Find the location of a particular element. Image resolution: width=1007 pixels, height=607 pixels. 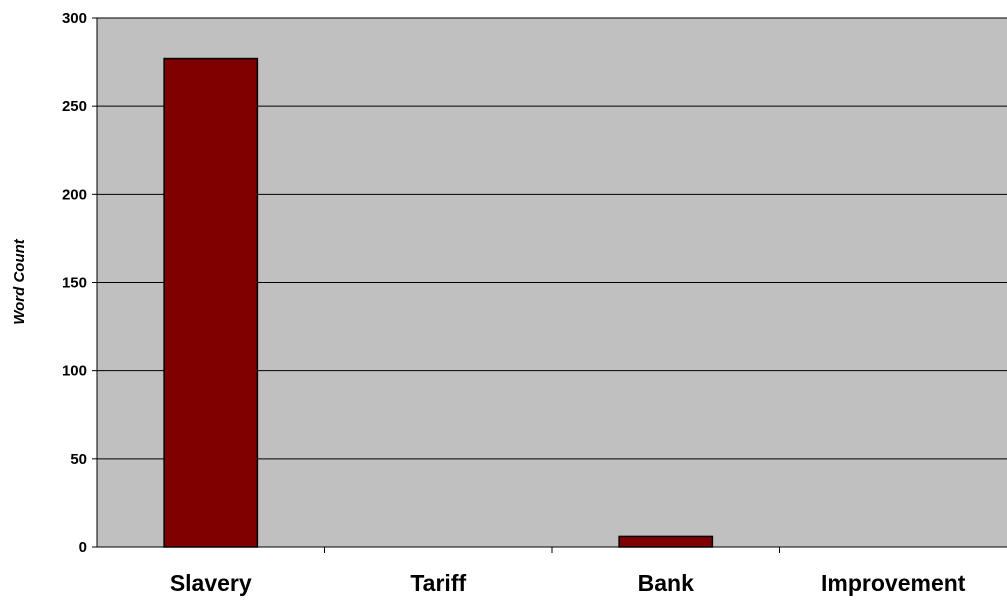

y-tick-label: 250 is located at coordinates (74, 106).